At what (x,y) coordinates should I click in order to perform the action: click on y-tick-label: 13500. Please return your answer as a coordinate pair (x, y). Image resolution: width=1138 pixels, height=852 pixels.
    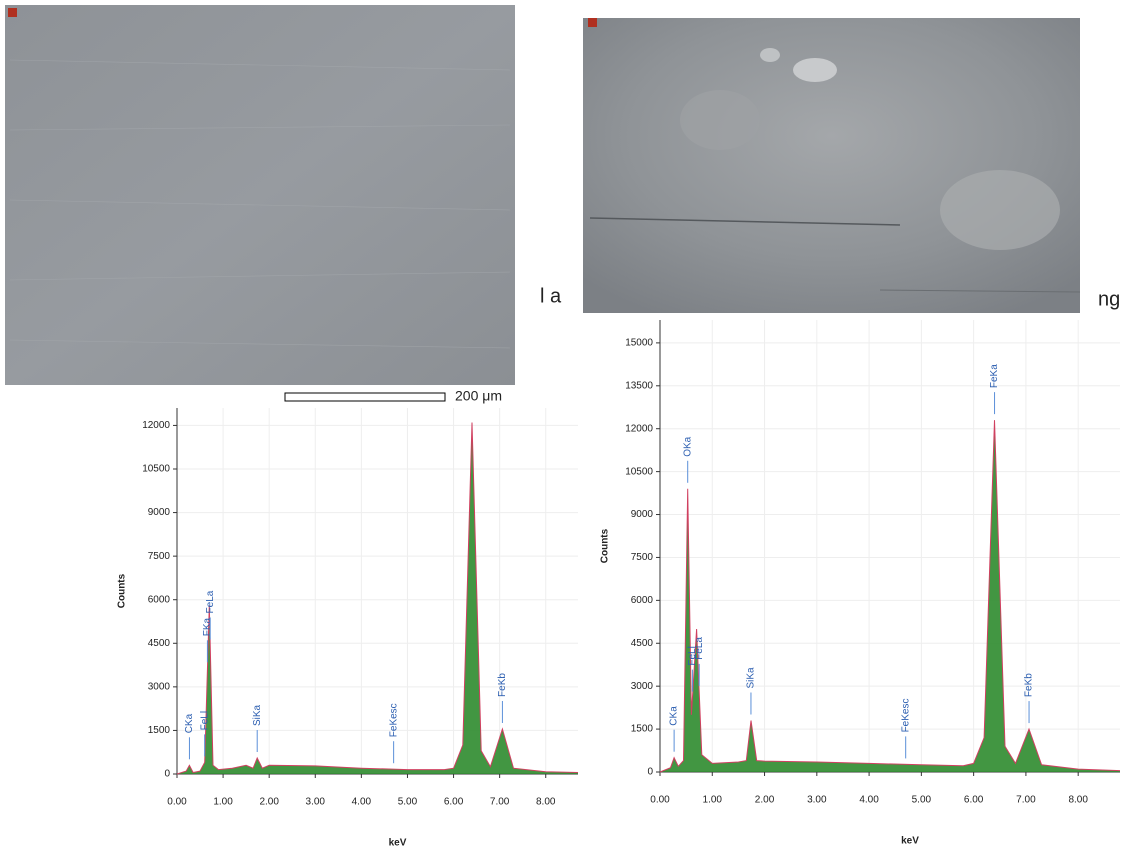
    Looking at the image, I should click on (639, 385).